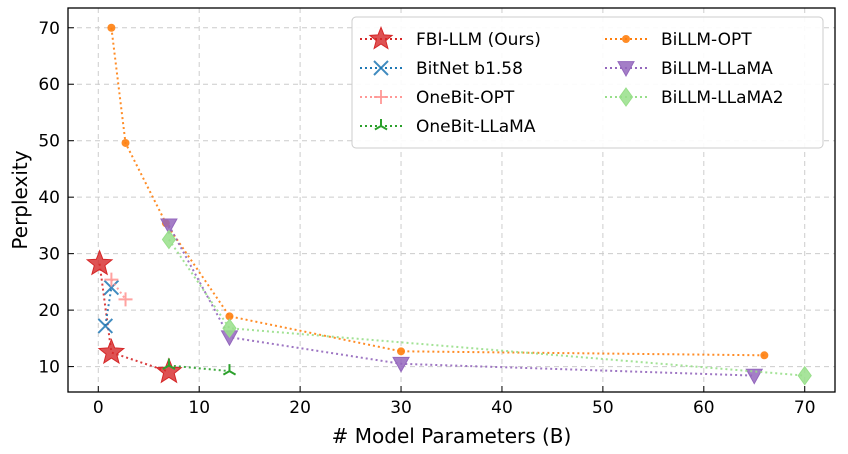 Image resolution: width=848 pixels, height=454 pixels. Describe the element at coordinates (706, 40) in the screenshot. I see `legend-label-billm-opt: BiLLM-OPT` at that location.